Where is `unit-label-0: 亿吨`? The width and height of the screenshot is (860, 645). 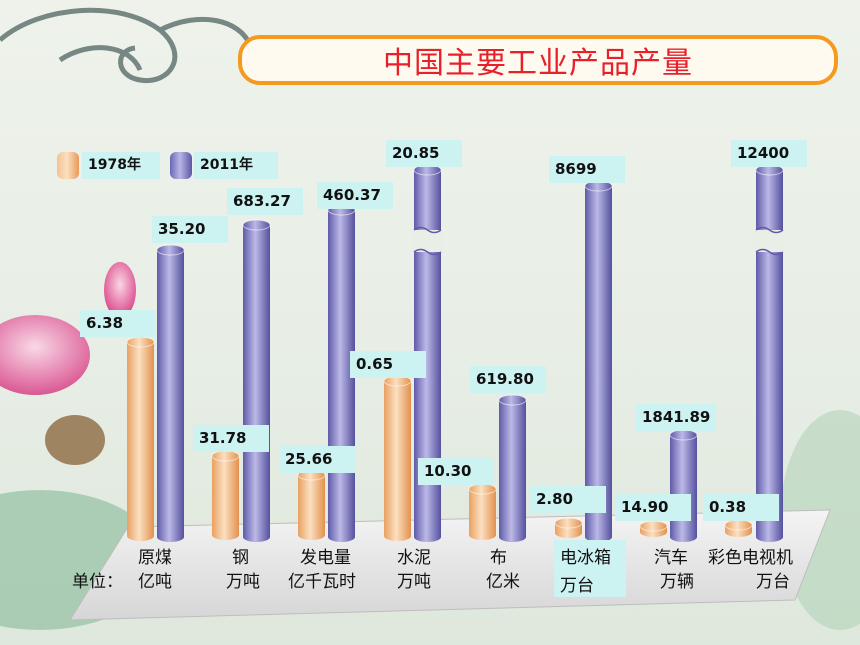
unit-label-0: 亿吨 is located at coordinates (155, 582).